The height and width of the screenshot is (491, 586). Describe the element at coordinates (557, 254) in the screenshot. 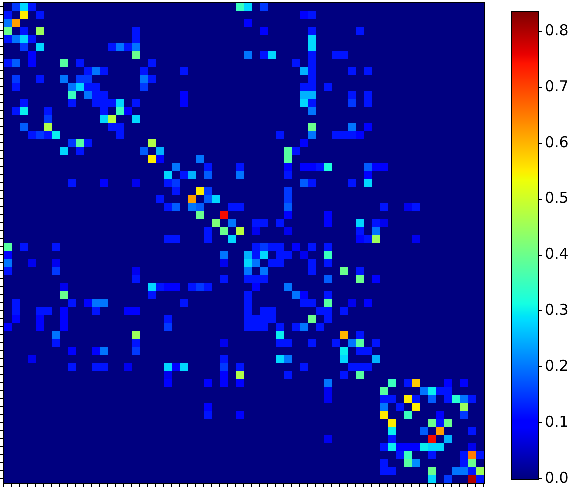

I see `color-bar-label: 0.4` at that location.